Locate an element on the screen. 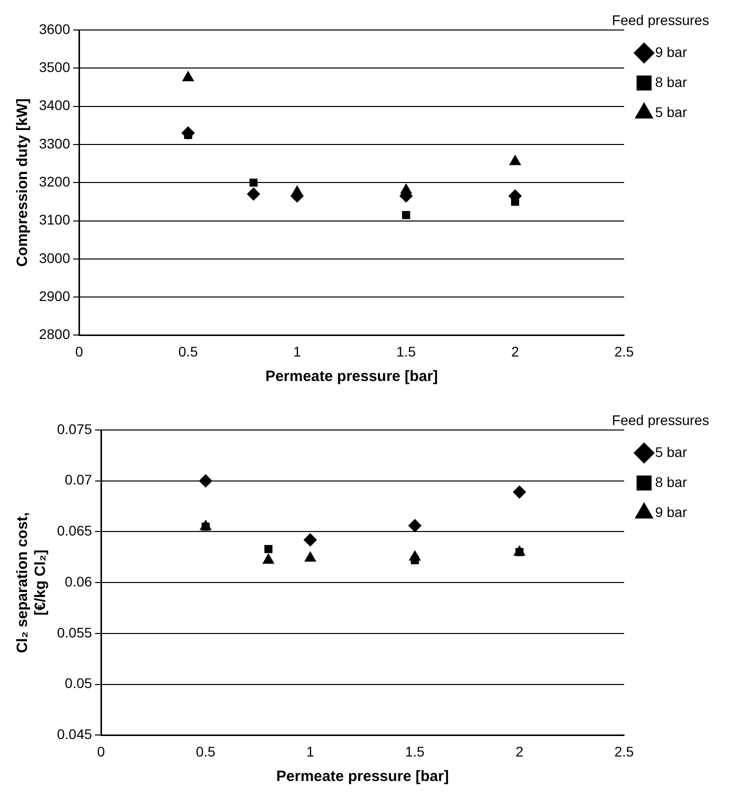 This screenshot has height=809, width=737. y-tick-label: 3100 is located at coordinates (54, 220).